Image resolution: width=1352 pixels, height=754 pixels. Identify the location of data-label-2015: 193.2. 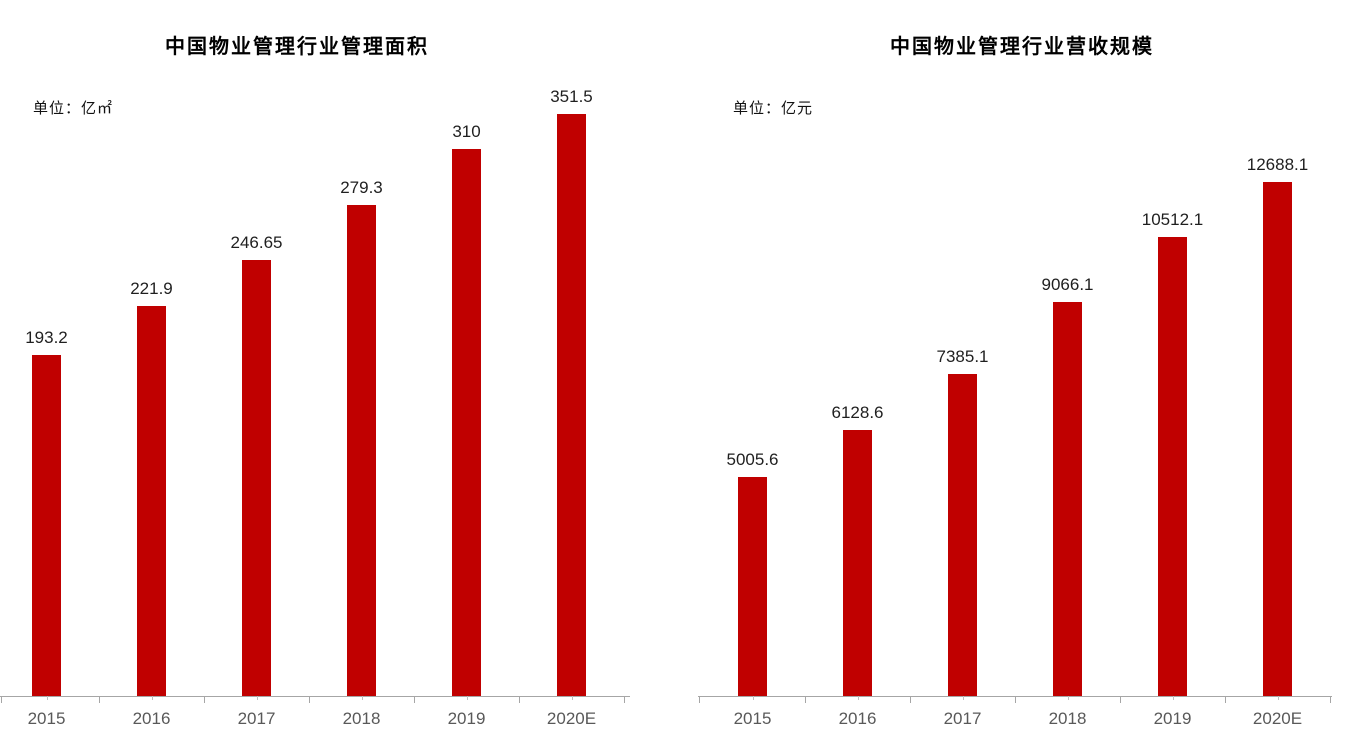
(46, 337).